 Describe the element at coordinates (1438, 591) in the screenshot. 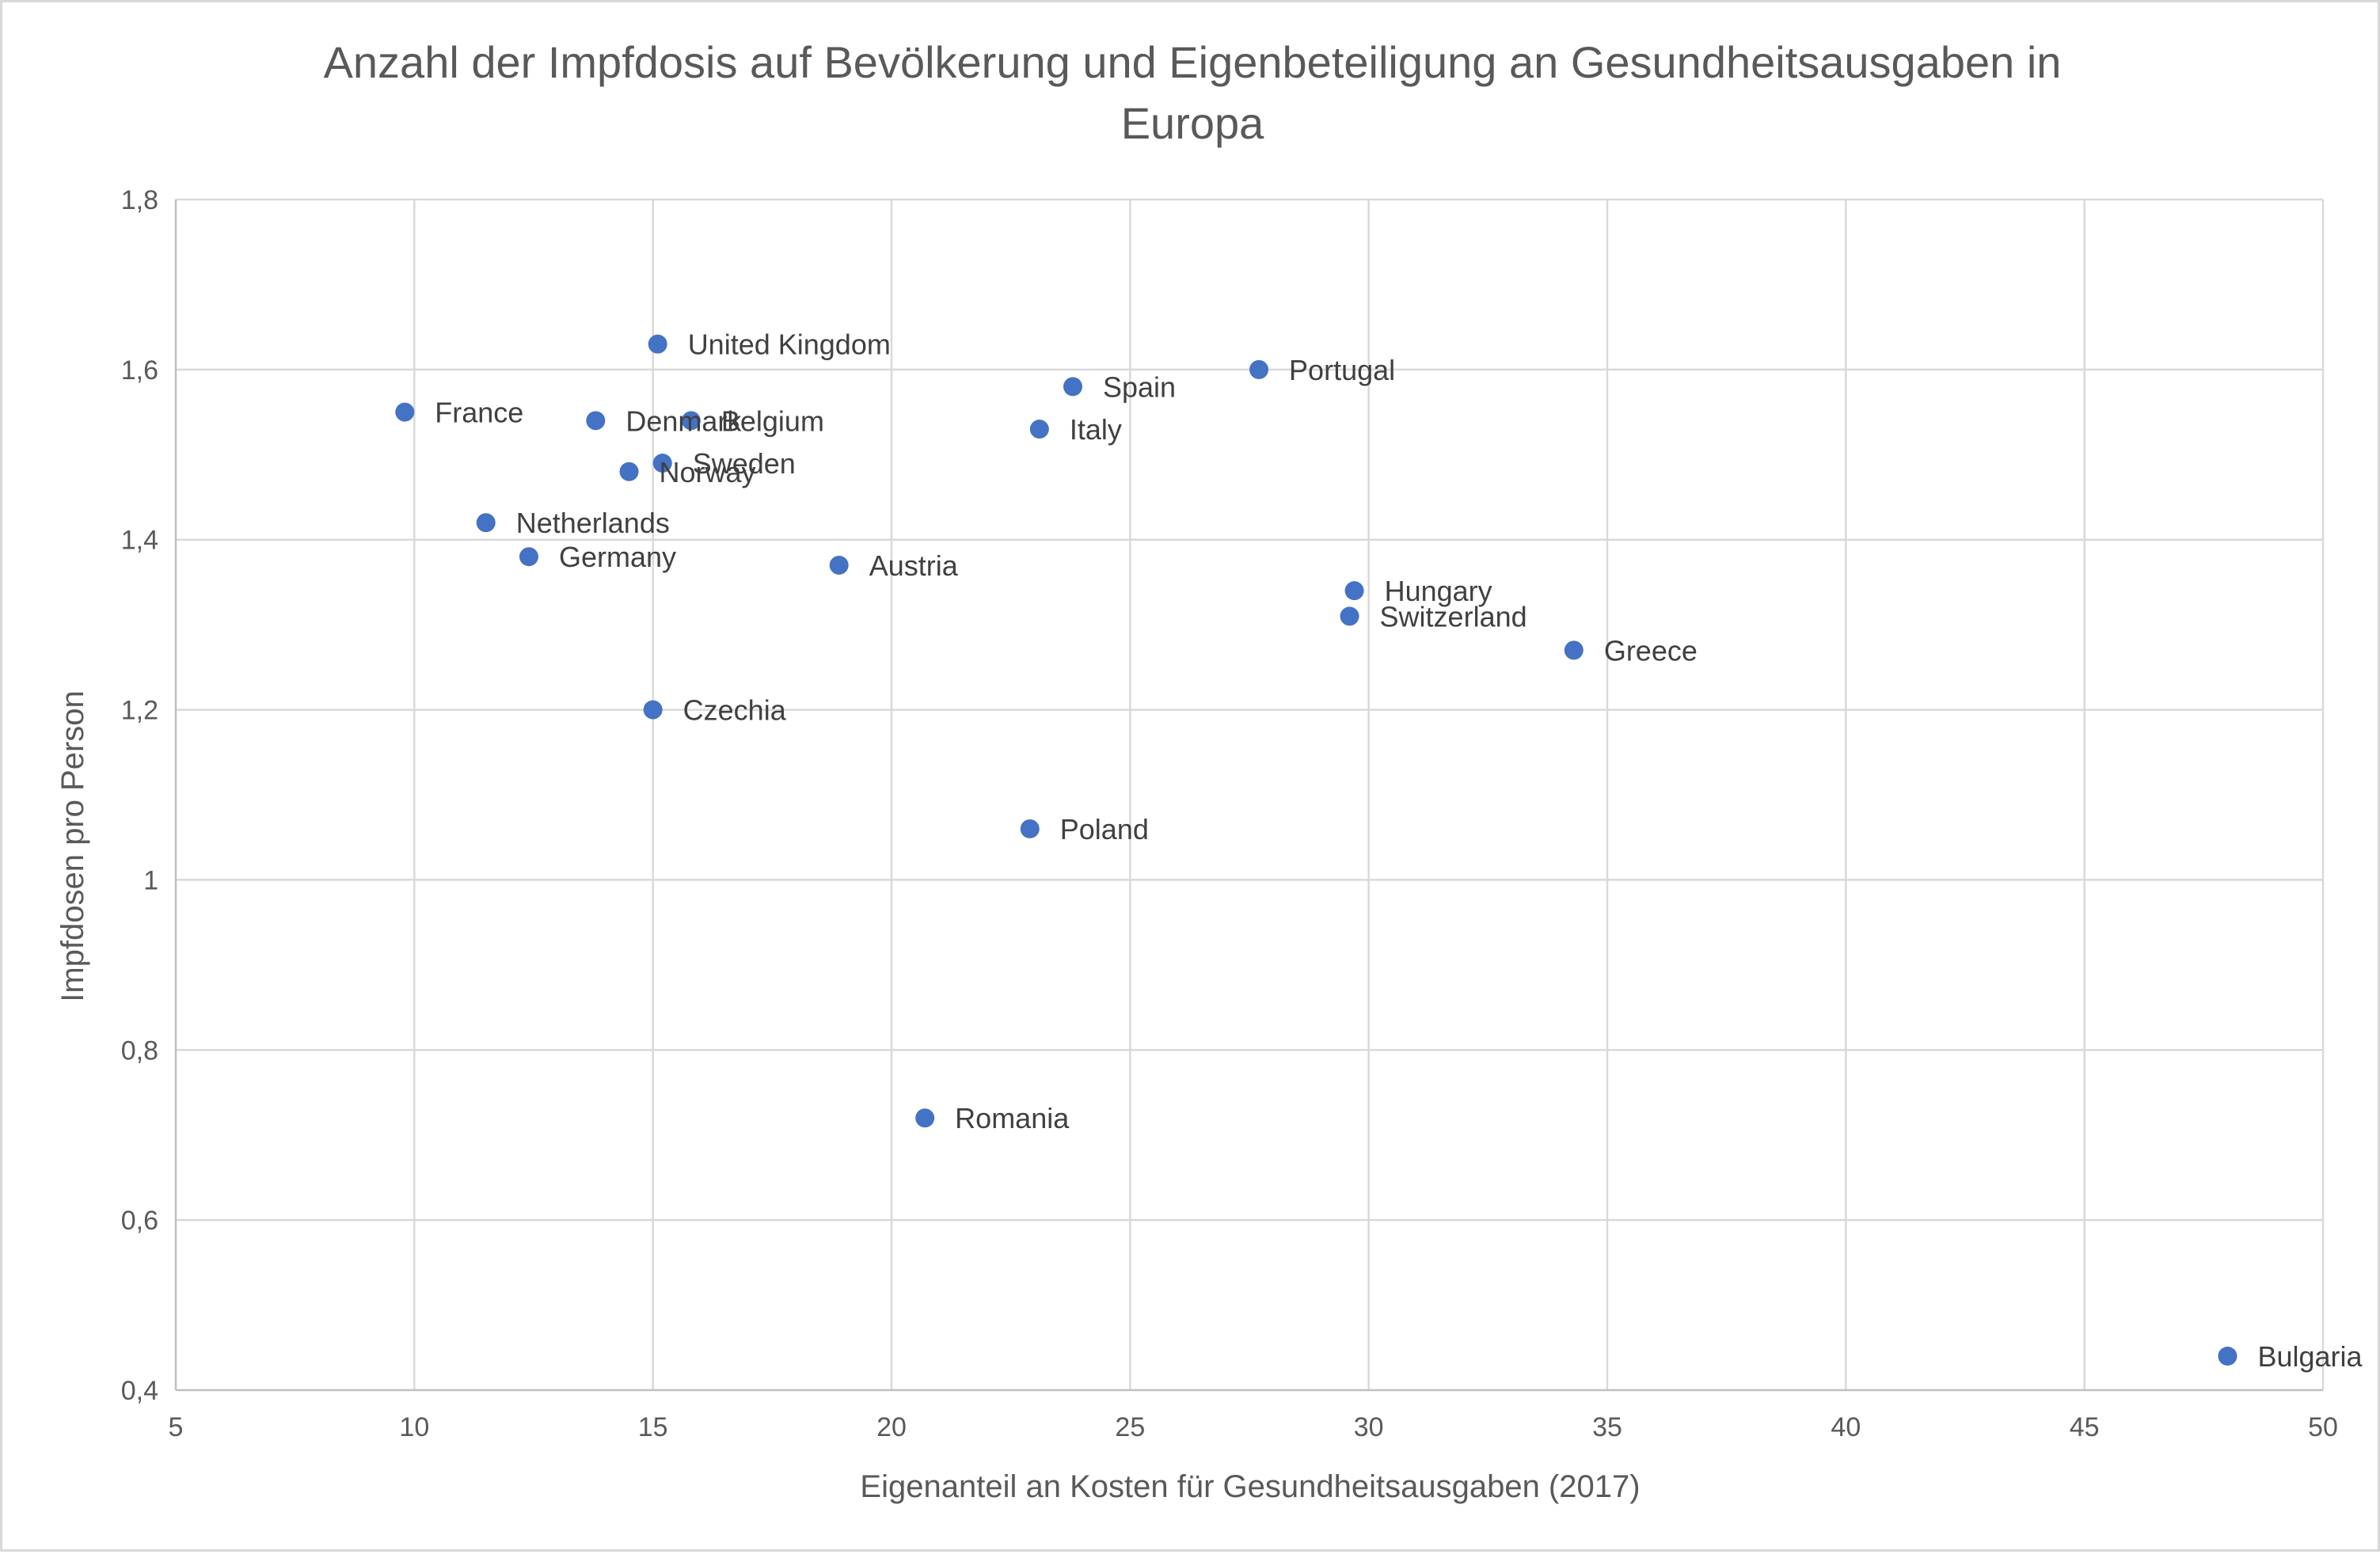

I see `data-label: Hungary` at that location.